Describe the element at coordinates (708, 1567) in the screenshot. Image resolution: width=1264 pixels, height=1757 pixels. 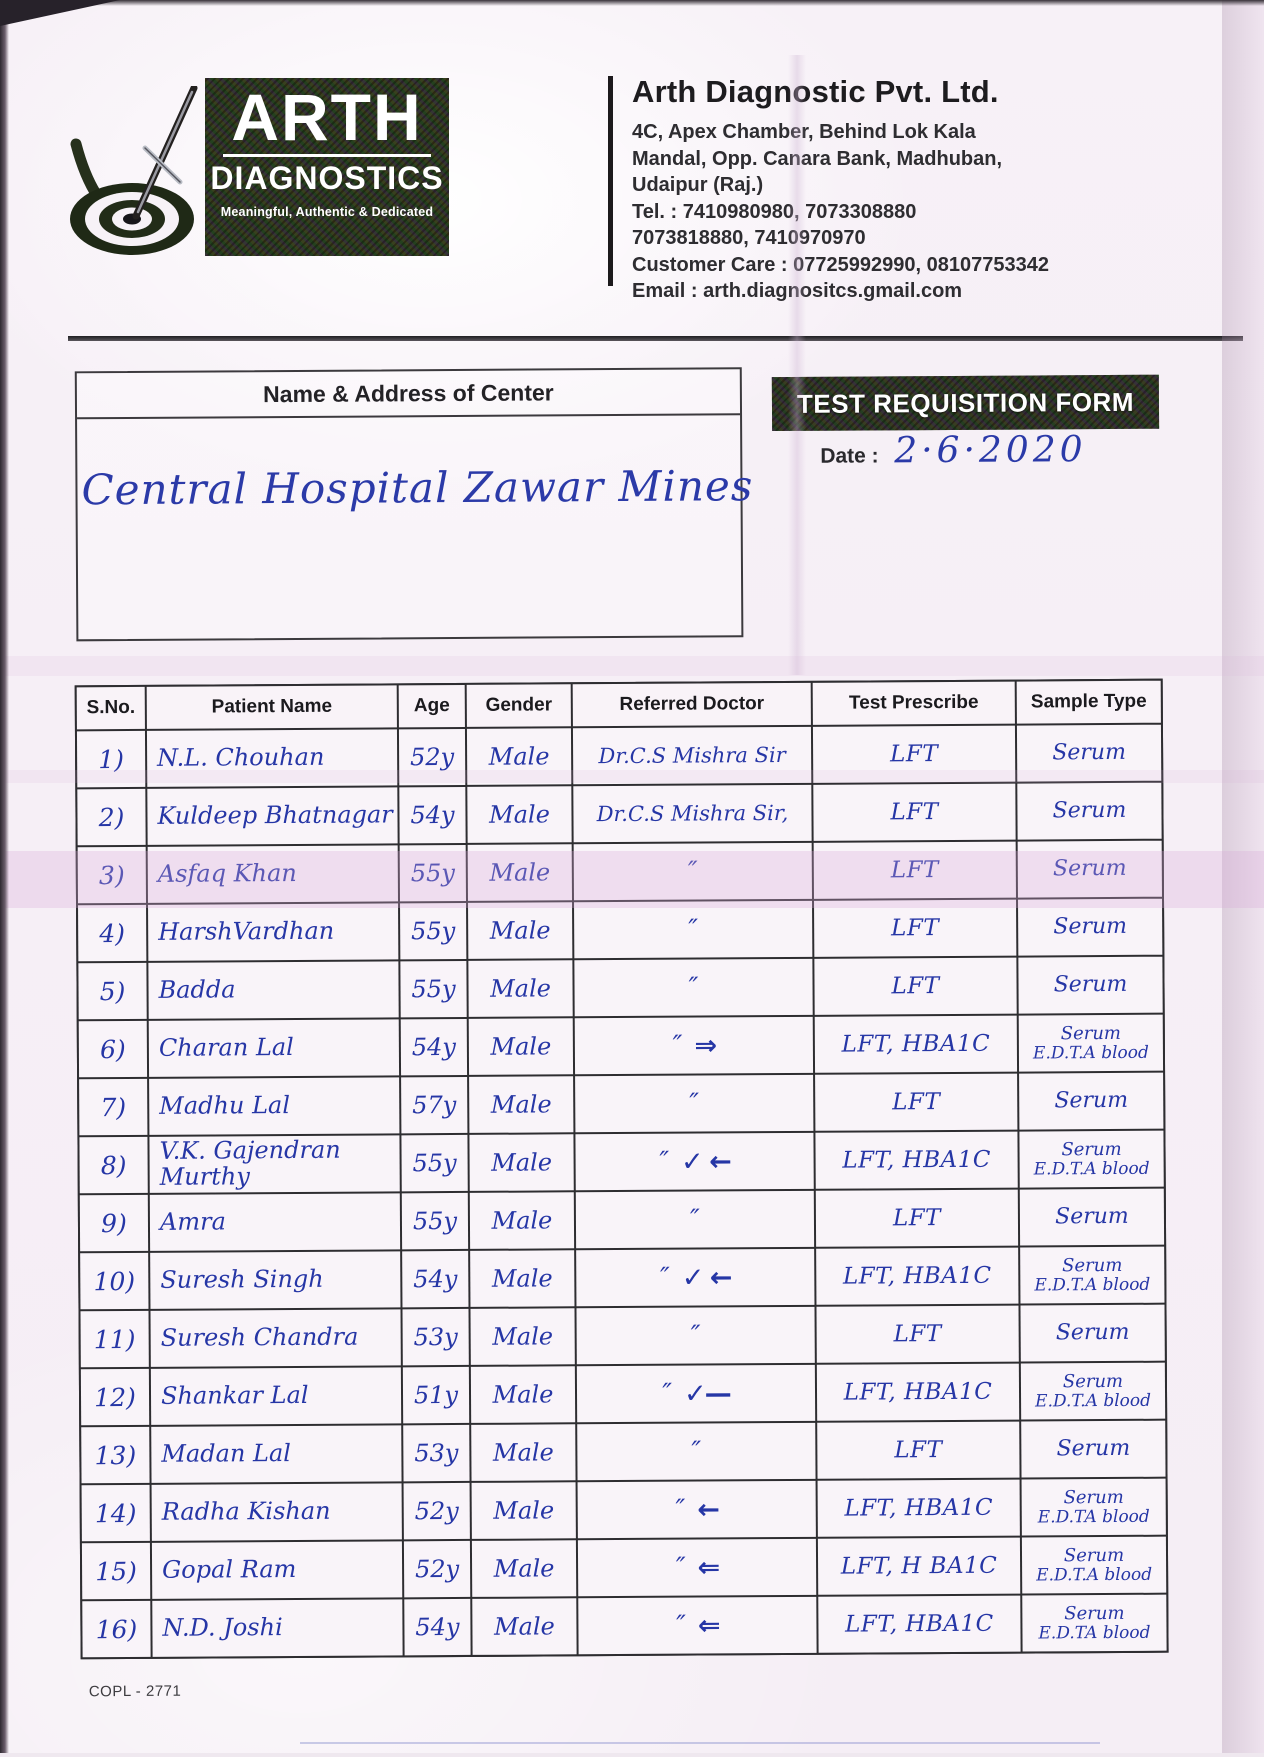
I see `doctor-annotation-mark: ⇐` at that location.